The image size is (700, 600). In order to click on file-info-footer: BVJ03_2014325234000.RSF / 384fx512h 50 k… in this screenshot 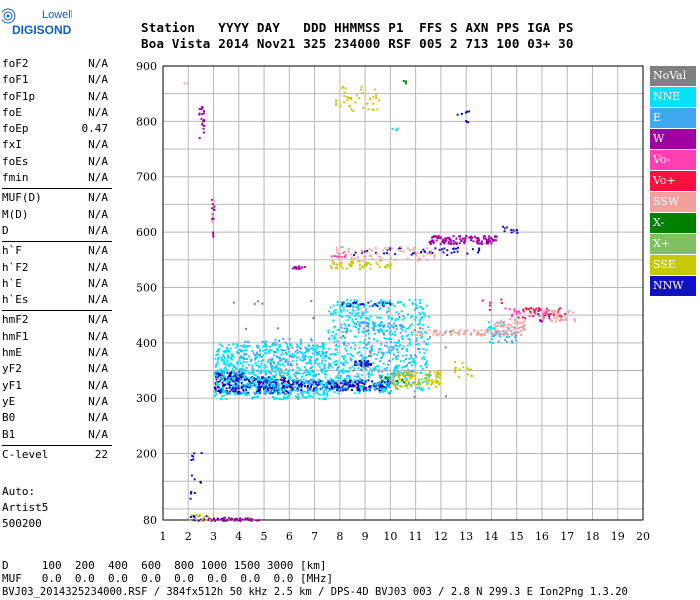, I will do `click(315, 592)`.